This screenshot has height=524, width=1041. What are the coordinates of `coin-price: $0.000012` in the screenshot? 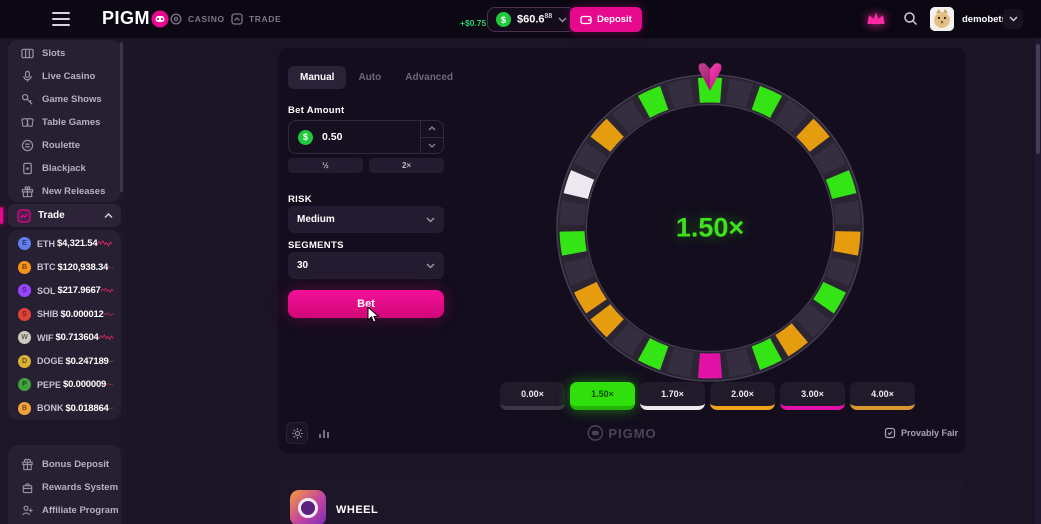 It's located at (82, 314).